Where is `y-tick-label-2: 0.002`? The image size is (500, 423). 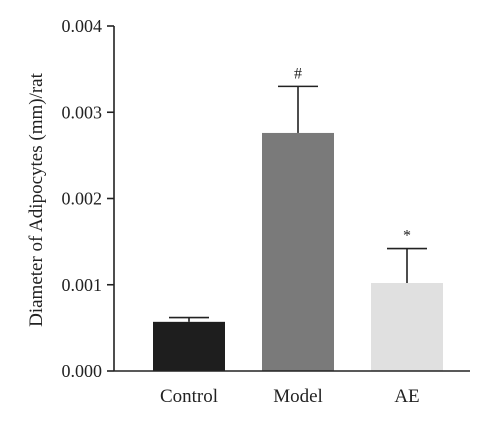
y-tick-label-2: 0.002 is located at coordinates (82, 199).